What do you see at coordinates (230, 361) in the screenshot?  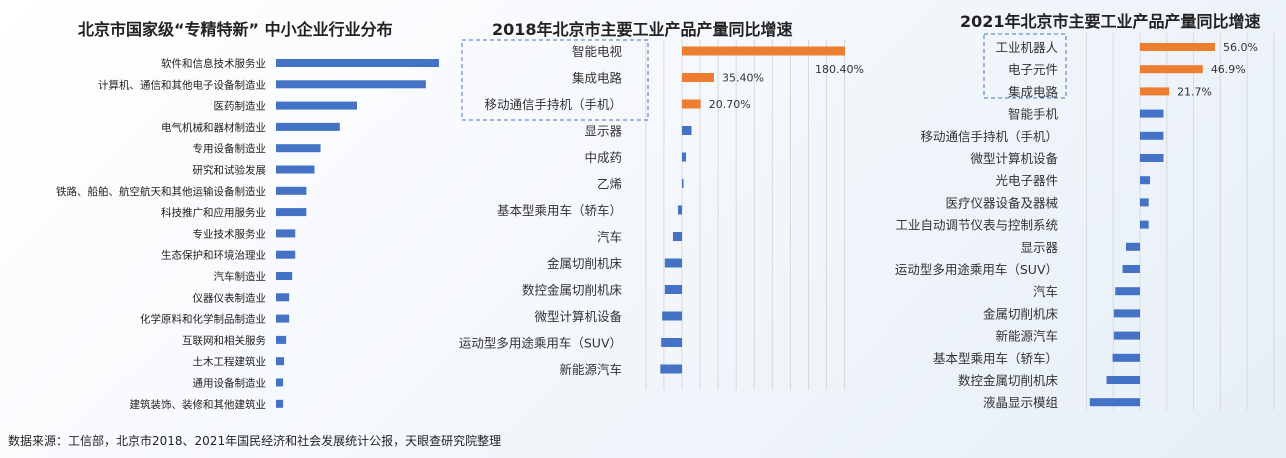 I see `category-label: 土木工程建筑业` at bounding box center [230, 361].